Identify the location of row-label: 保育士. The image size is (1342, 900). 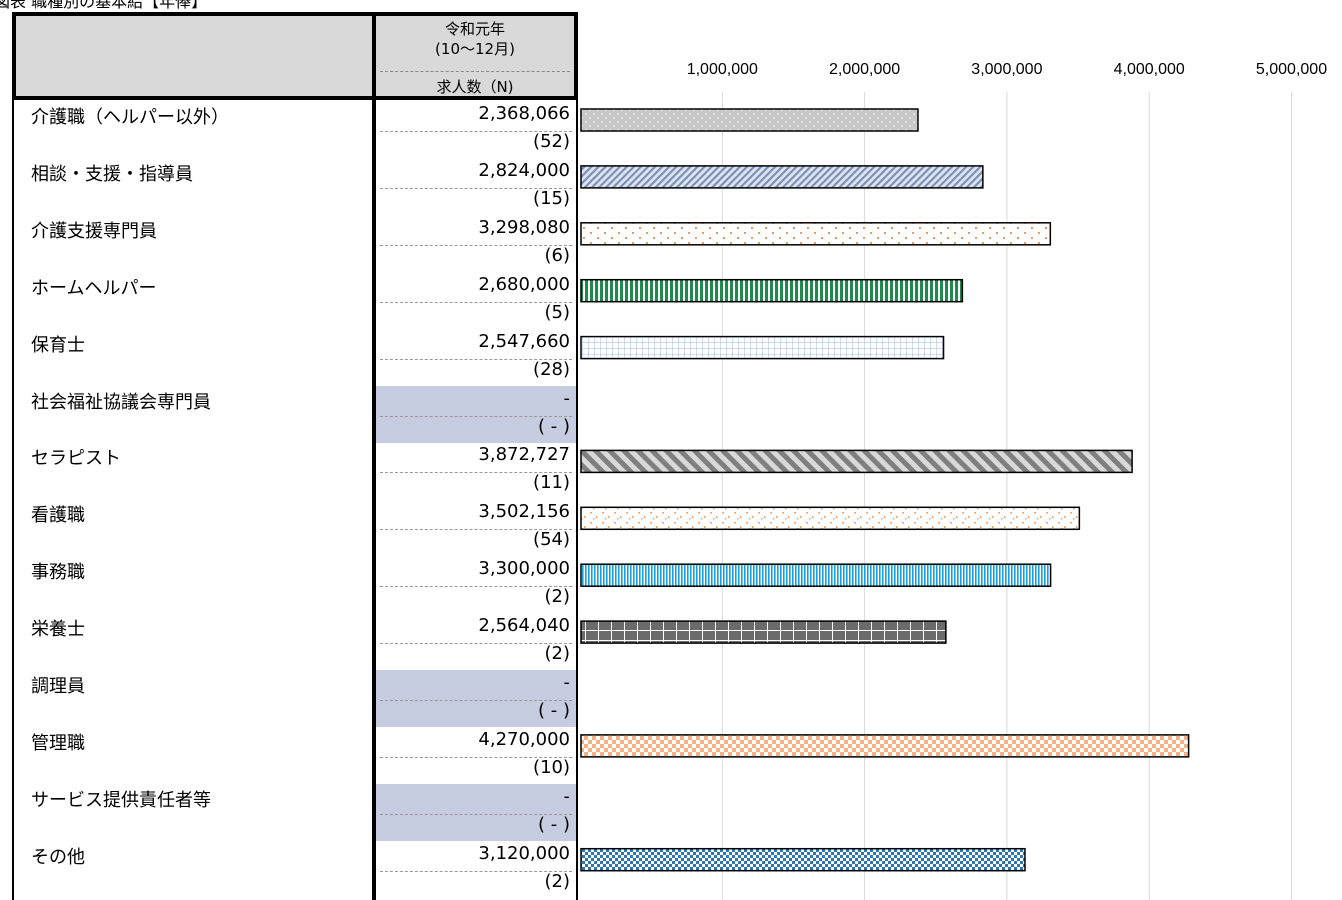
(58, 345).